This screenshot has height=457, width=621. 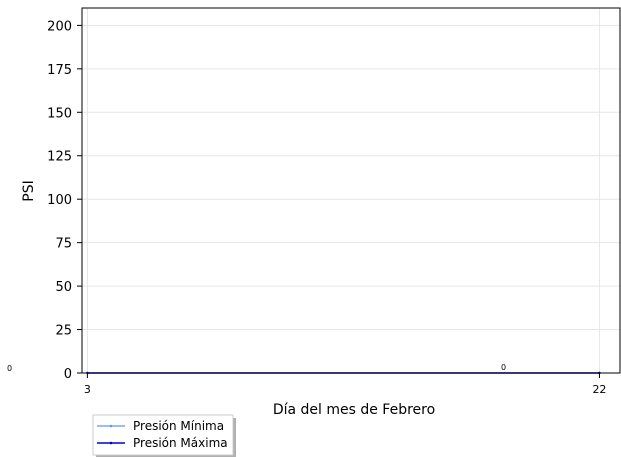 What do you see at coordinates (59, 70) in the screenshot?
I see `y-tick-label: 175` at bounding box center [59, 70].